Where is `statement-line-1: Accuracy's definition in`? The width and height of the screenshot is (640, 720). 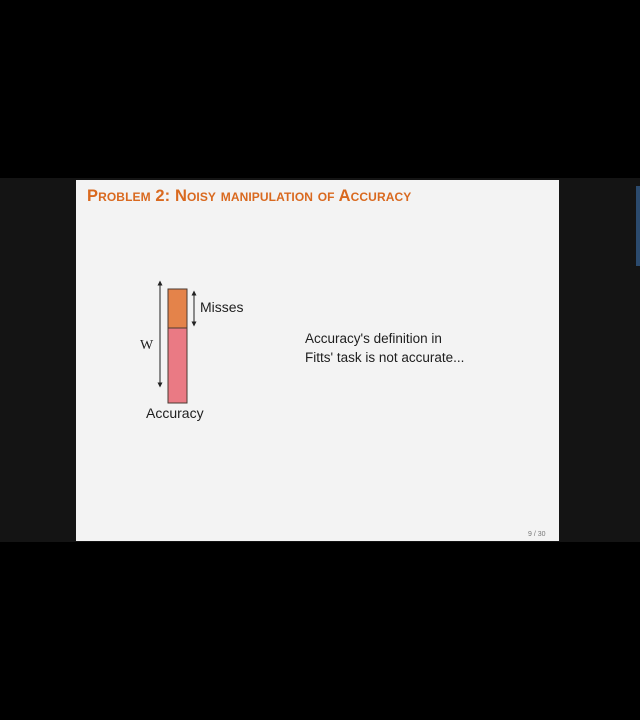
statement-line-1: Accuracy's definition in is located at coordinates (373, 338).